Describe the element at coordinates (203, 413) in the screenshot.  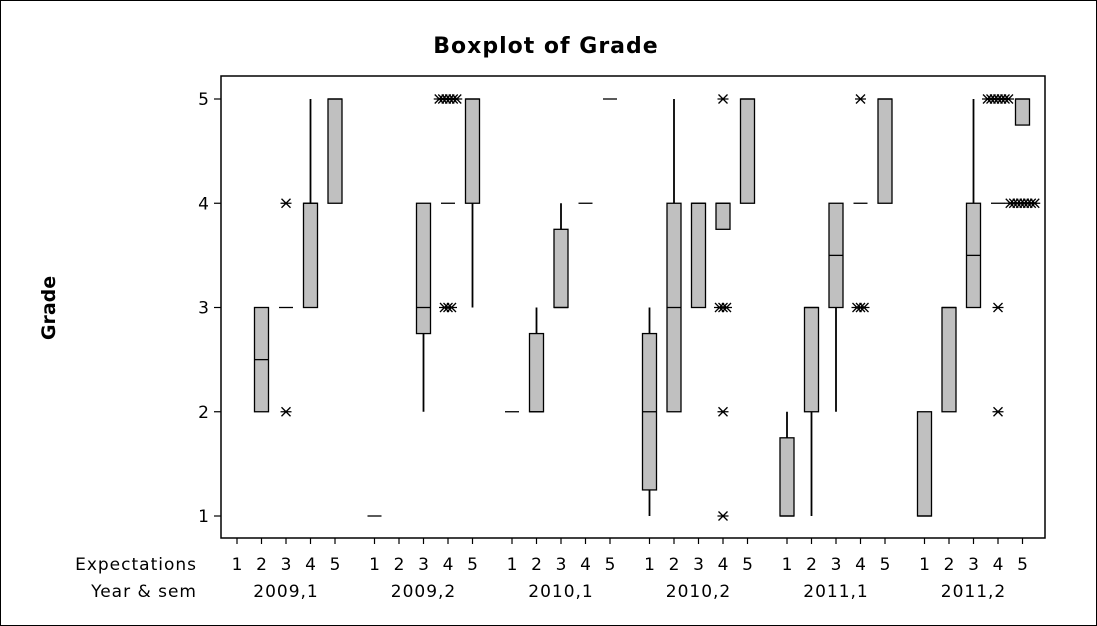
I see `y-tick-label: 2` at that location.